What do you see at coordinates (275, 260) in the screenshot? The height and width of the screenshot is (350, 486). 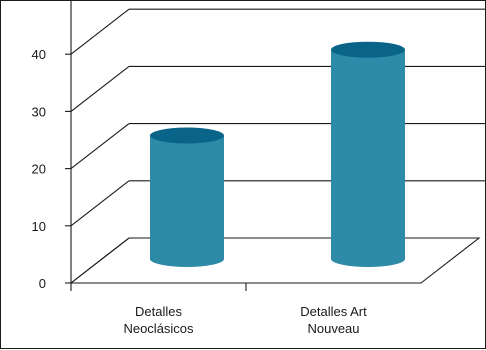 I see `floor-plane` at bounding box center [275, 260].